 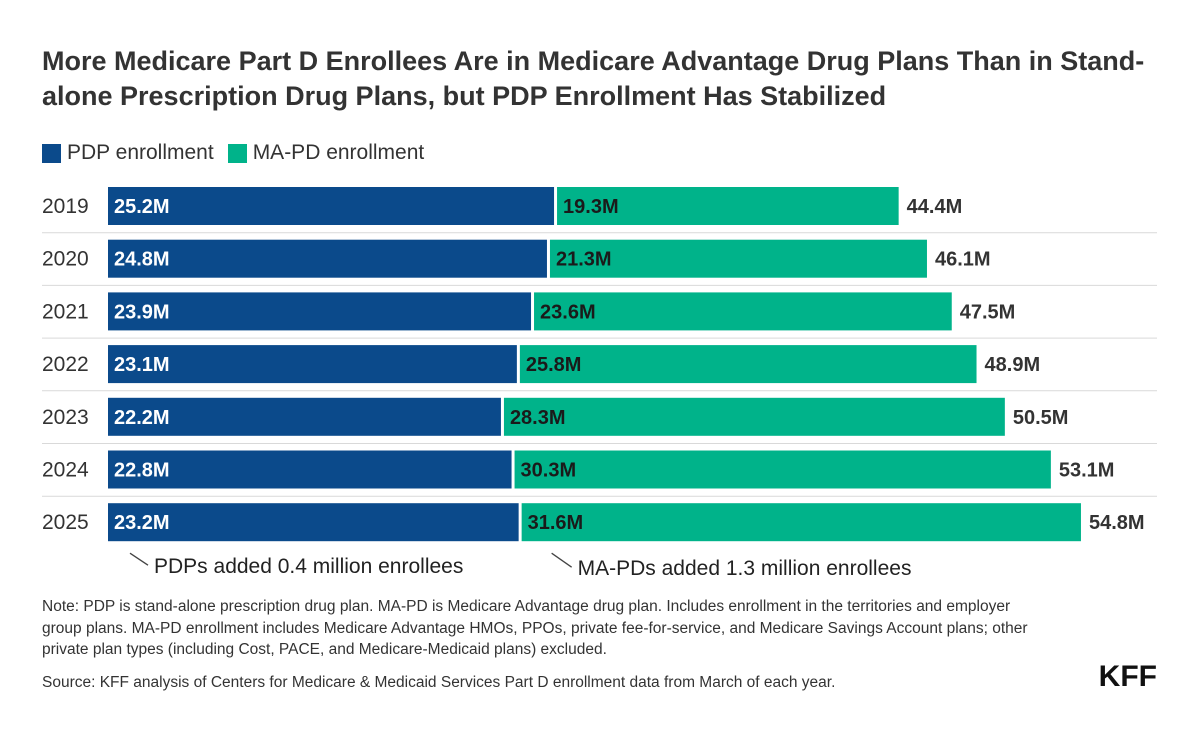 I want to click on legend-label-pdp: PDP enrollment, so click(x=140, y=152).